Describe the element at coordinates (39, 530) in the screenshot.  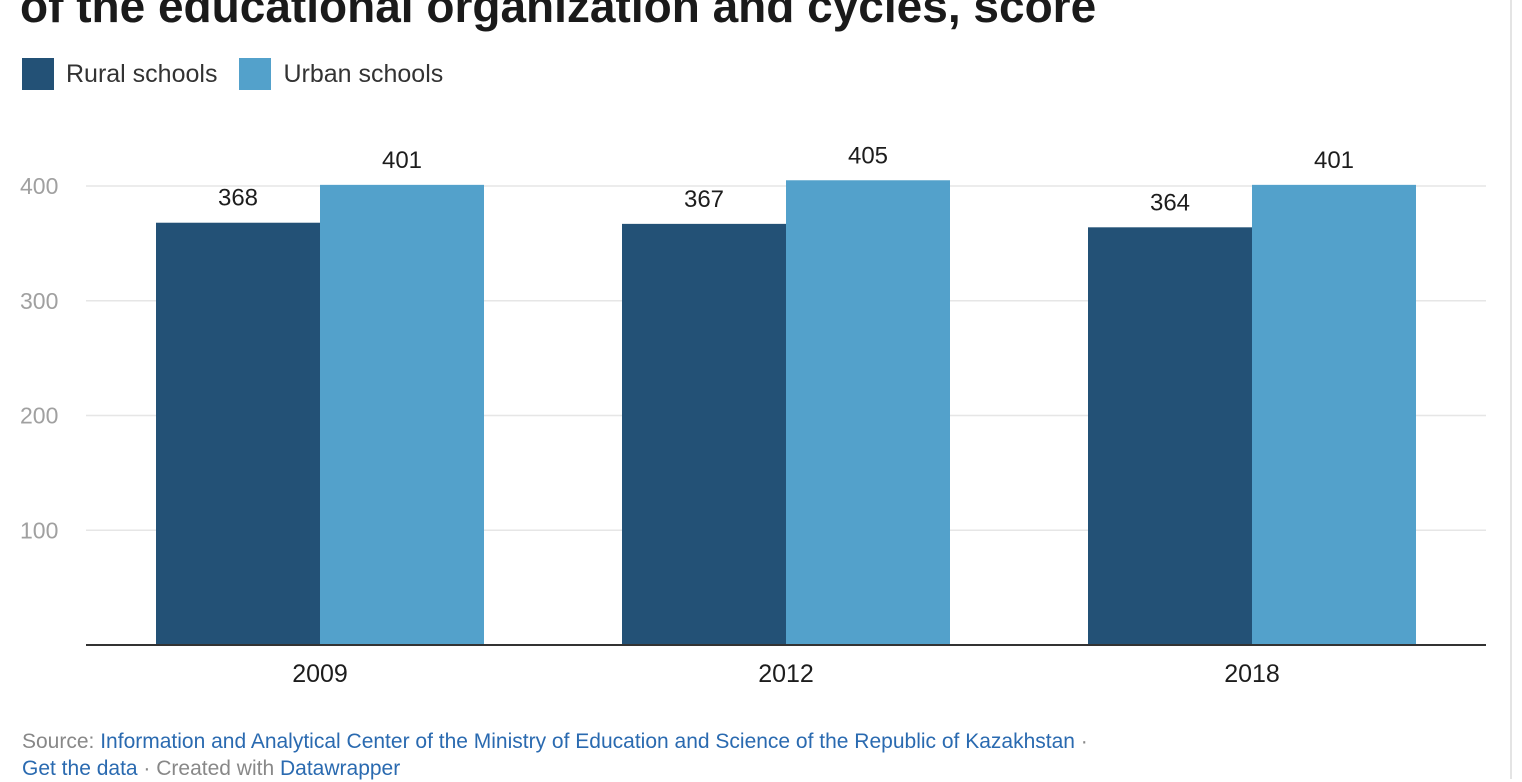
I see `y-tick-label-100: 100` at that location.